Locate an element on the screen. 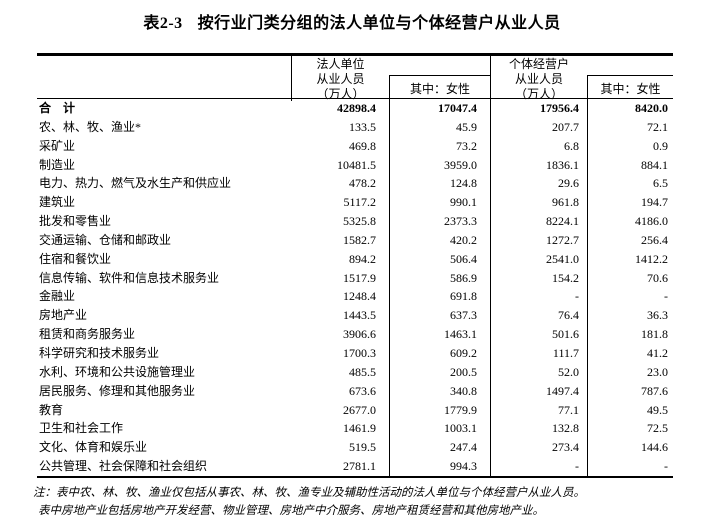 This screenshot has height=525, width=704. value-cell: 6.8 is located at coordinates (538, 146).